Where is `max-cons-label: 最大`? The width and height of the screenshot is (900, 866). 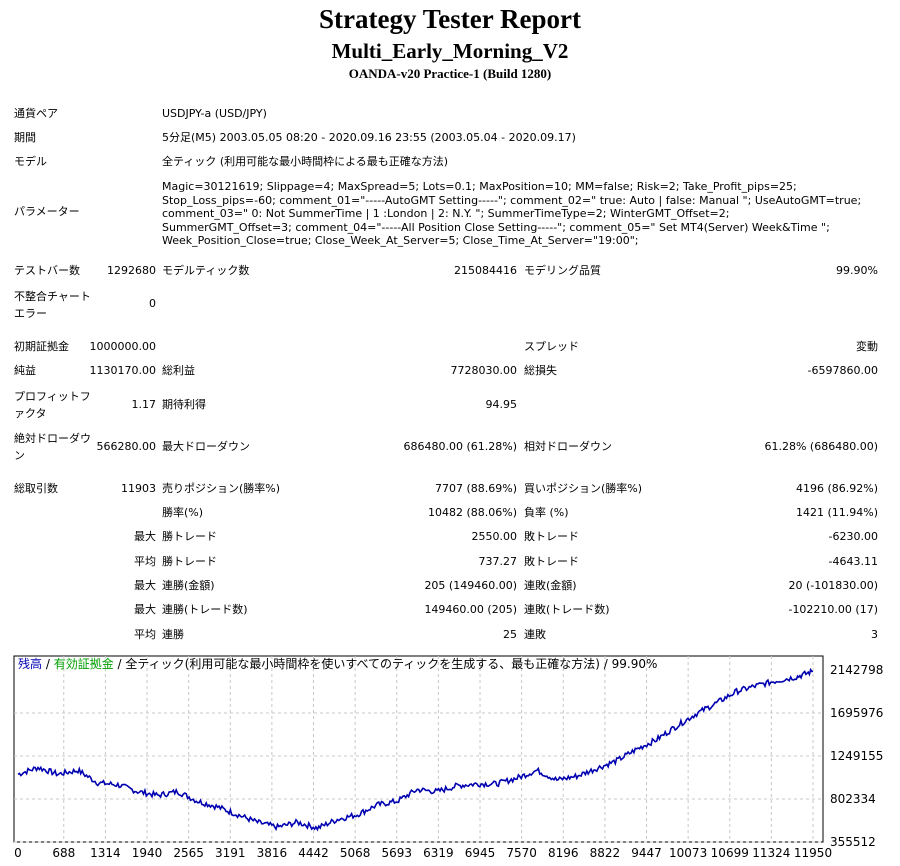 max-cons-label: 最大 is located at coordinates (145, 585).